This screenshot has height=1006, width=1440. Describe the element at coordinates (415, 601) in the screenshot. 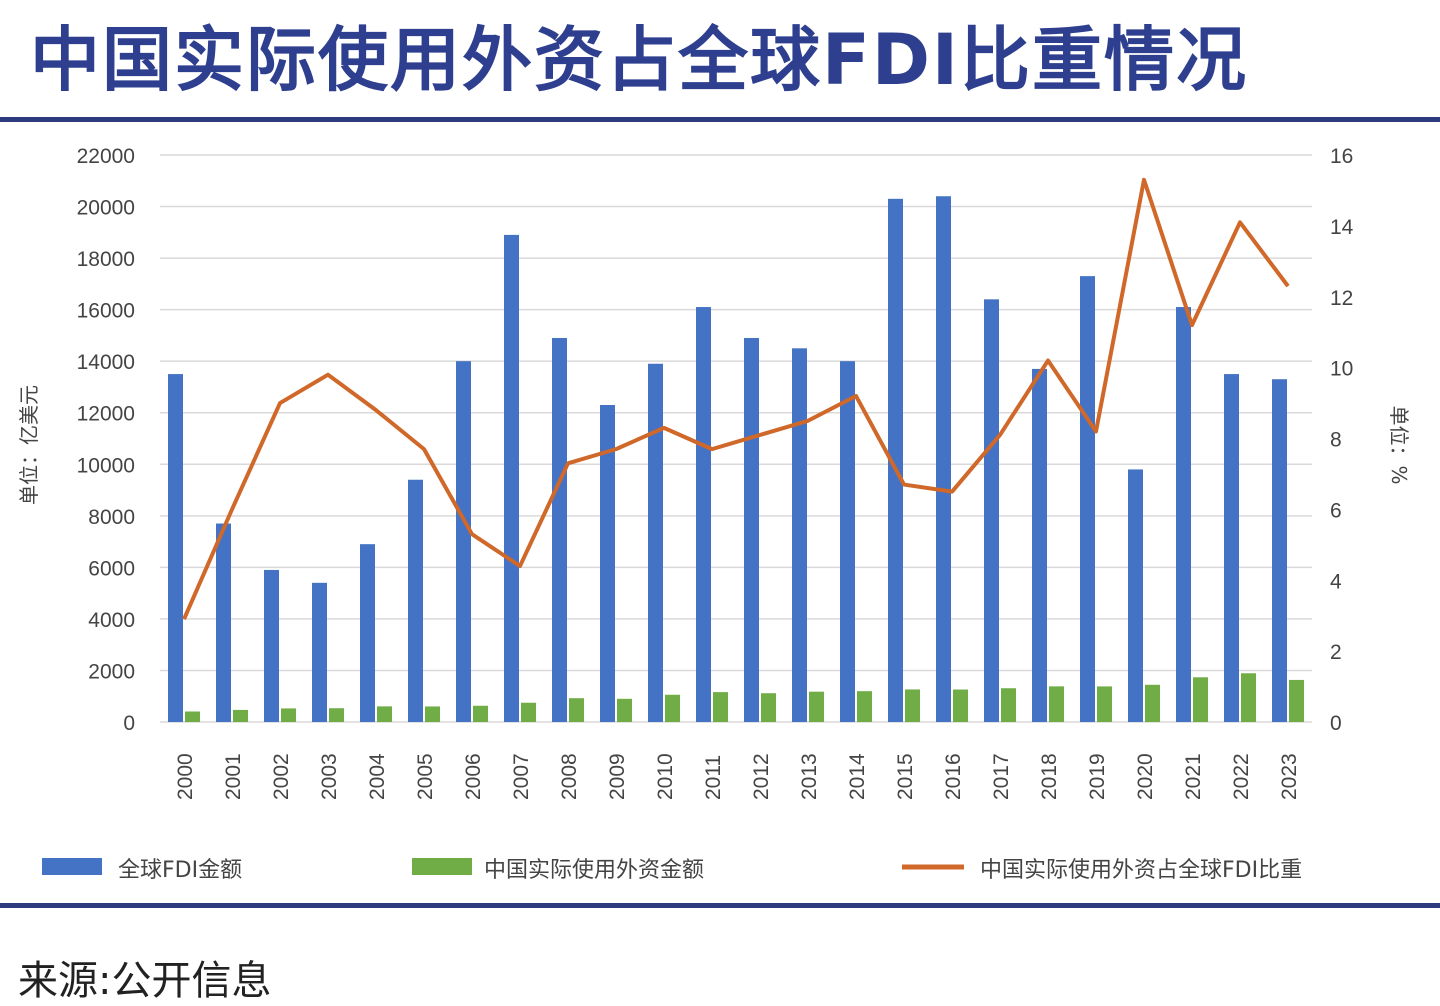

I see `bar-global-fdi-2005` at that location.